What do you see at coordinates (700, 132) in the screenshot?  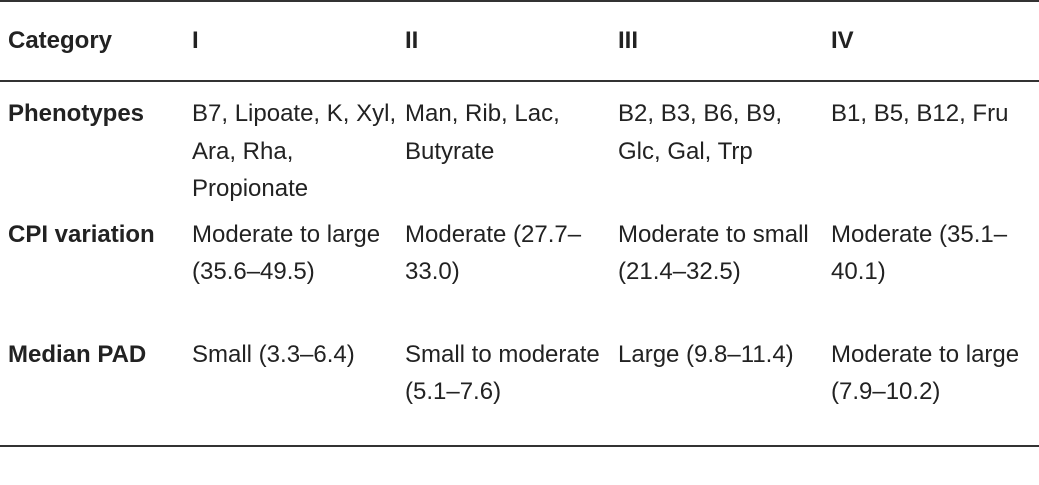 I see `cell-phenotypes-iii: B2, B3, B6, B9, Glc, Gal, Trp` at bounding box center [700, 132].